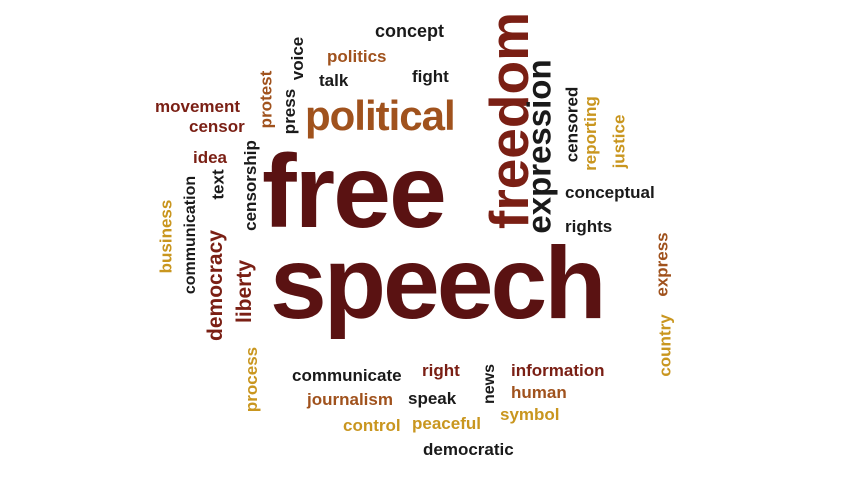 This screenshot has width=852, height=480. What do you see at coordinates (252, 379) in the screenshot?
I see `word-process: process` at bounding box center [252, 379].